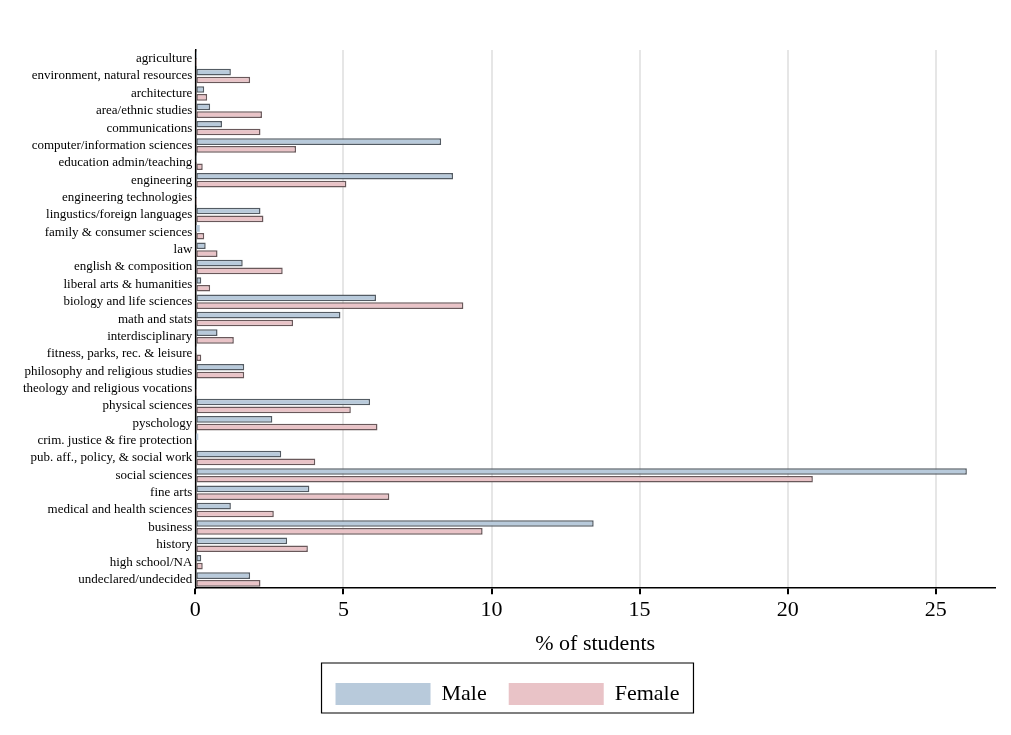 Image resolution: width=1011 pixels, height=735 pixels. Describe the element at coordinates (112, 75) in the screenshot. I see `y-tick-label: environment, natural resources` at that location.